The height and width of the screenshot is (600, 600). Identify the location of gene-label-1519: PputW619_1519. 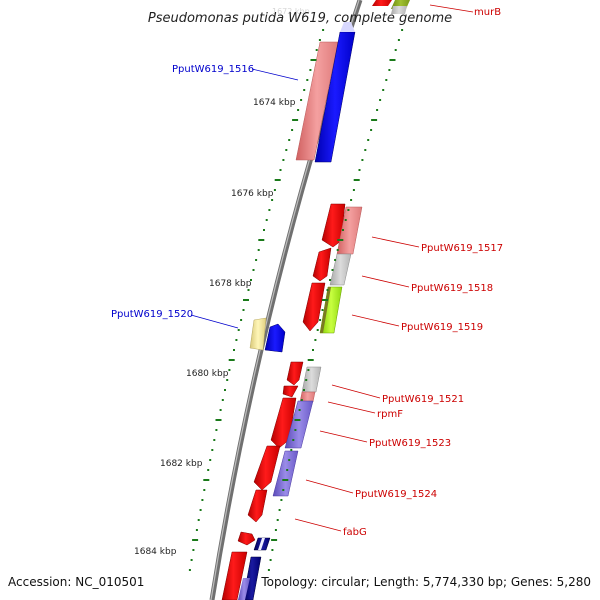
(442, 327).